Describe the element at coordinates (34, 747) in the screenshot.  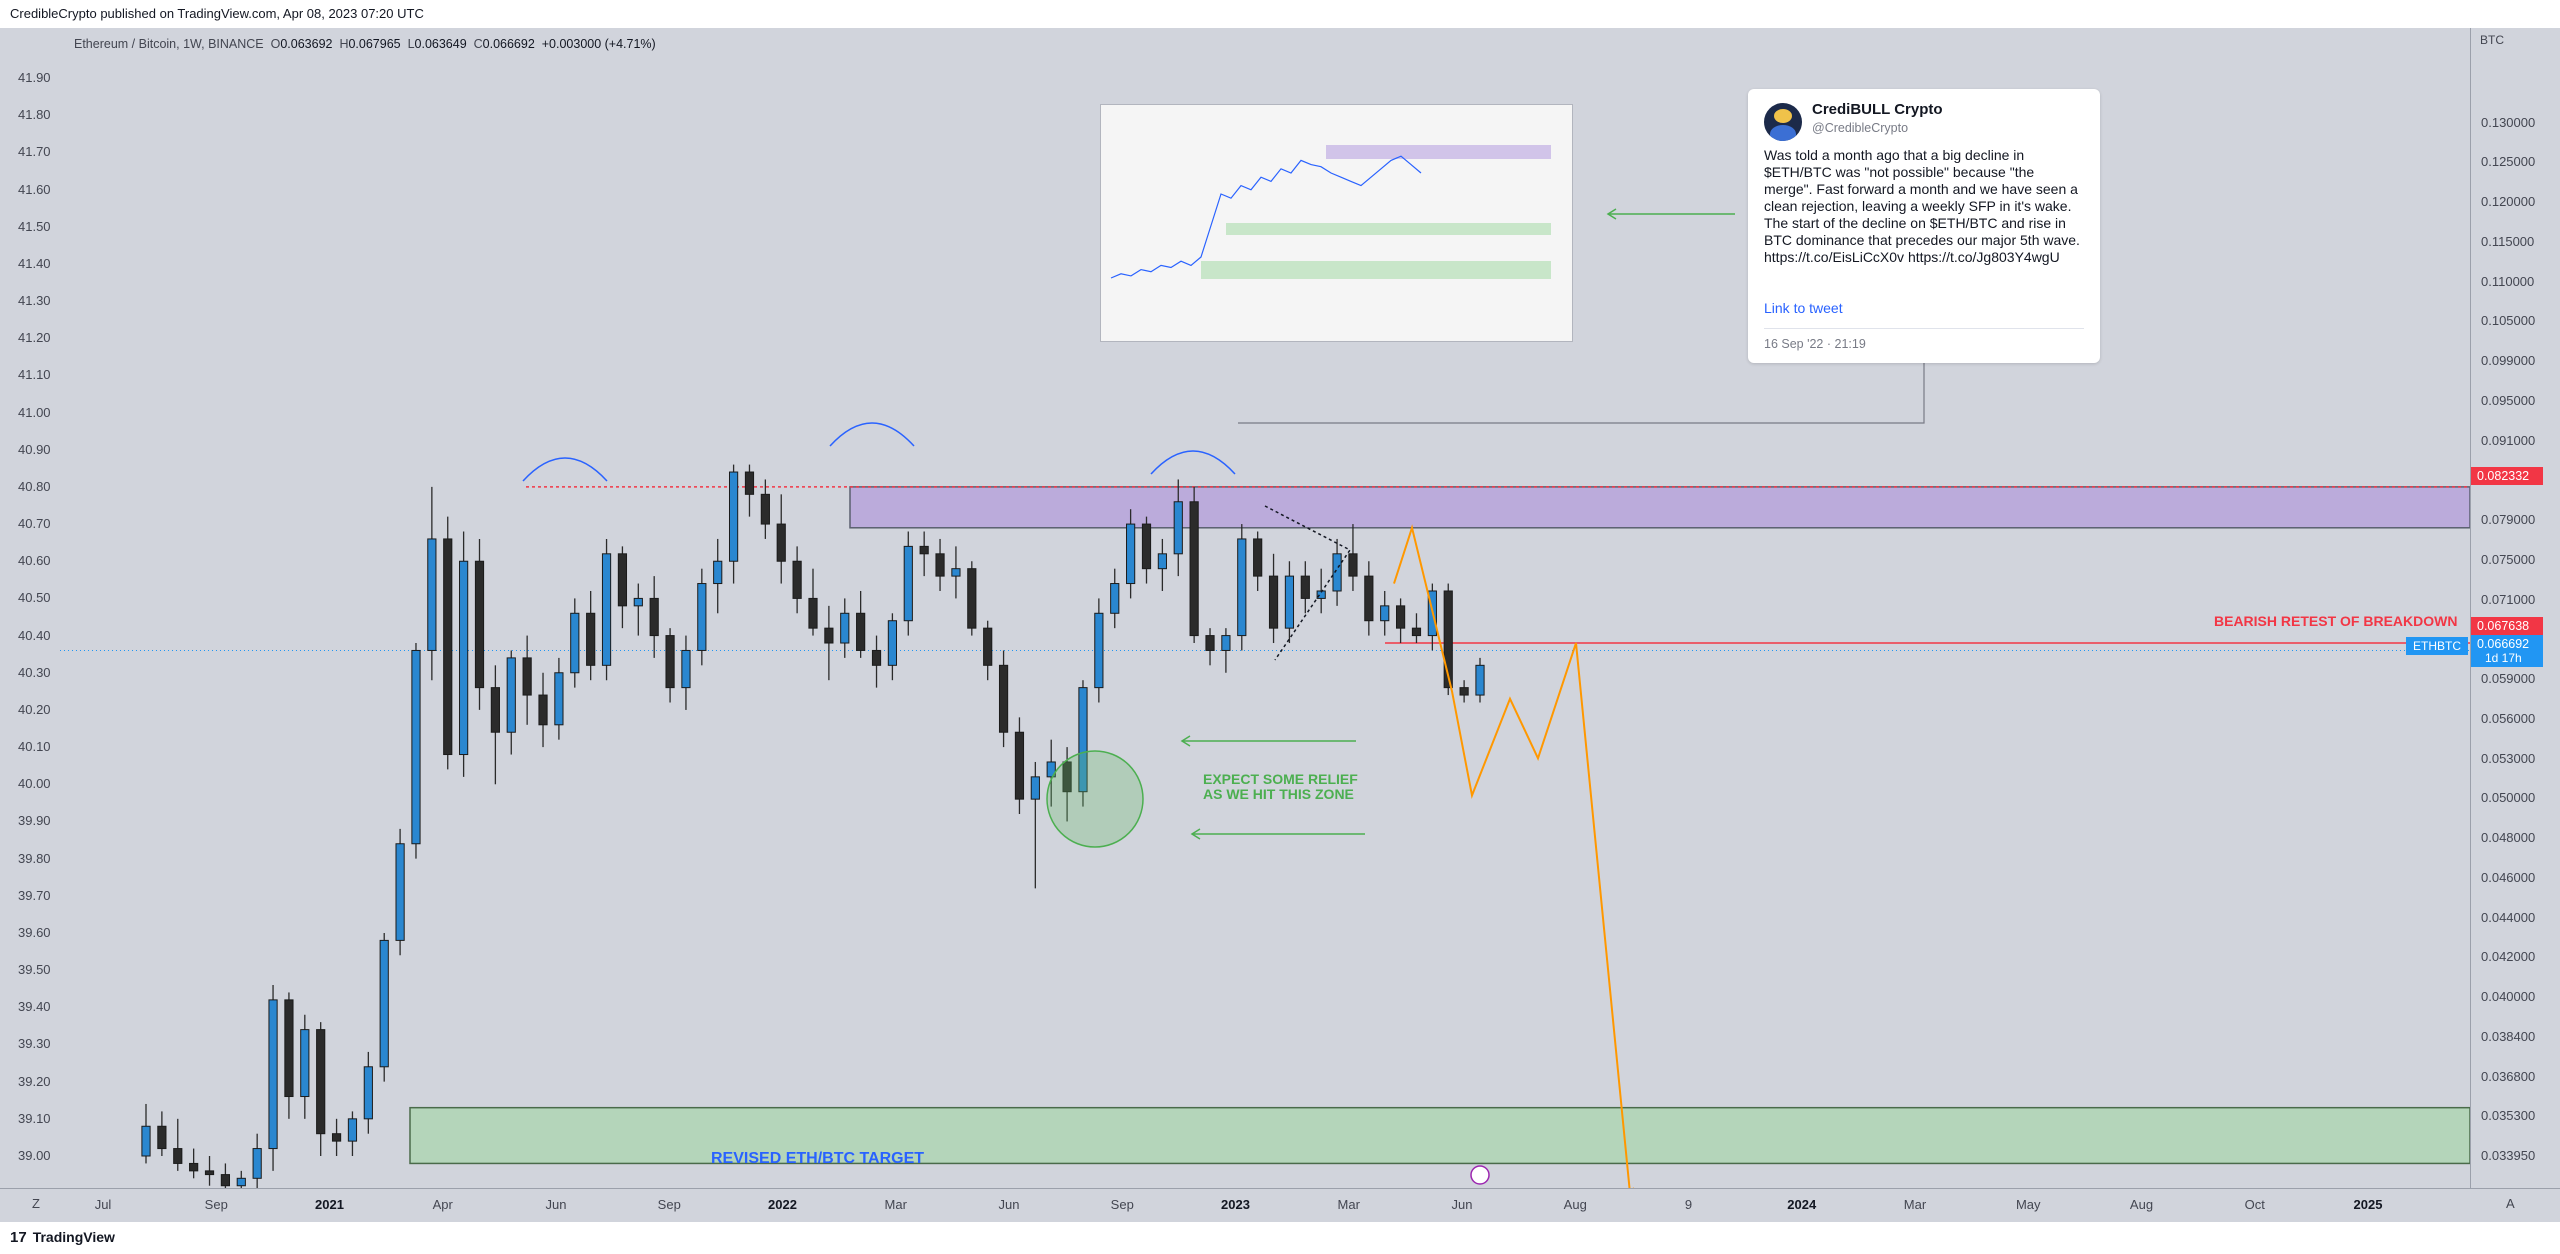
I see `left-axis-tick: 40.10` at that location.